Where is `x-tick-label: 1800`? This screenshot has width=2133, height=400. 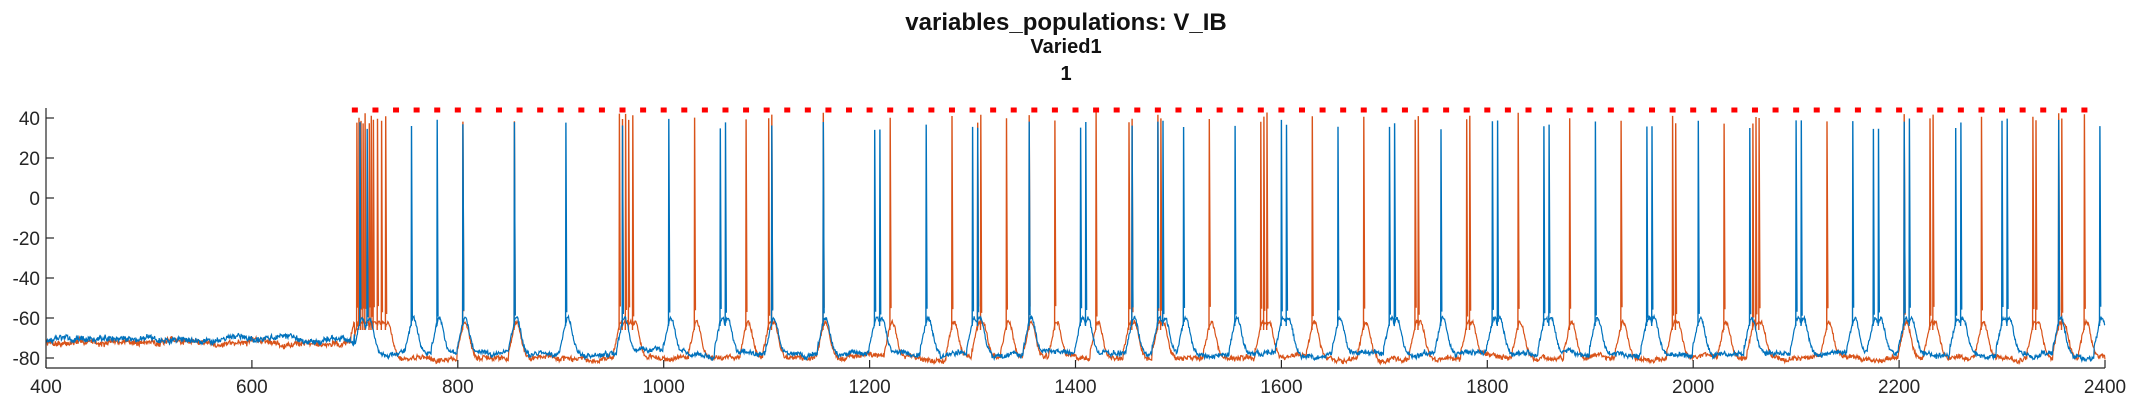 x-tick-label: 1800 is located at coordinates (1487, 387).